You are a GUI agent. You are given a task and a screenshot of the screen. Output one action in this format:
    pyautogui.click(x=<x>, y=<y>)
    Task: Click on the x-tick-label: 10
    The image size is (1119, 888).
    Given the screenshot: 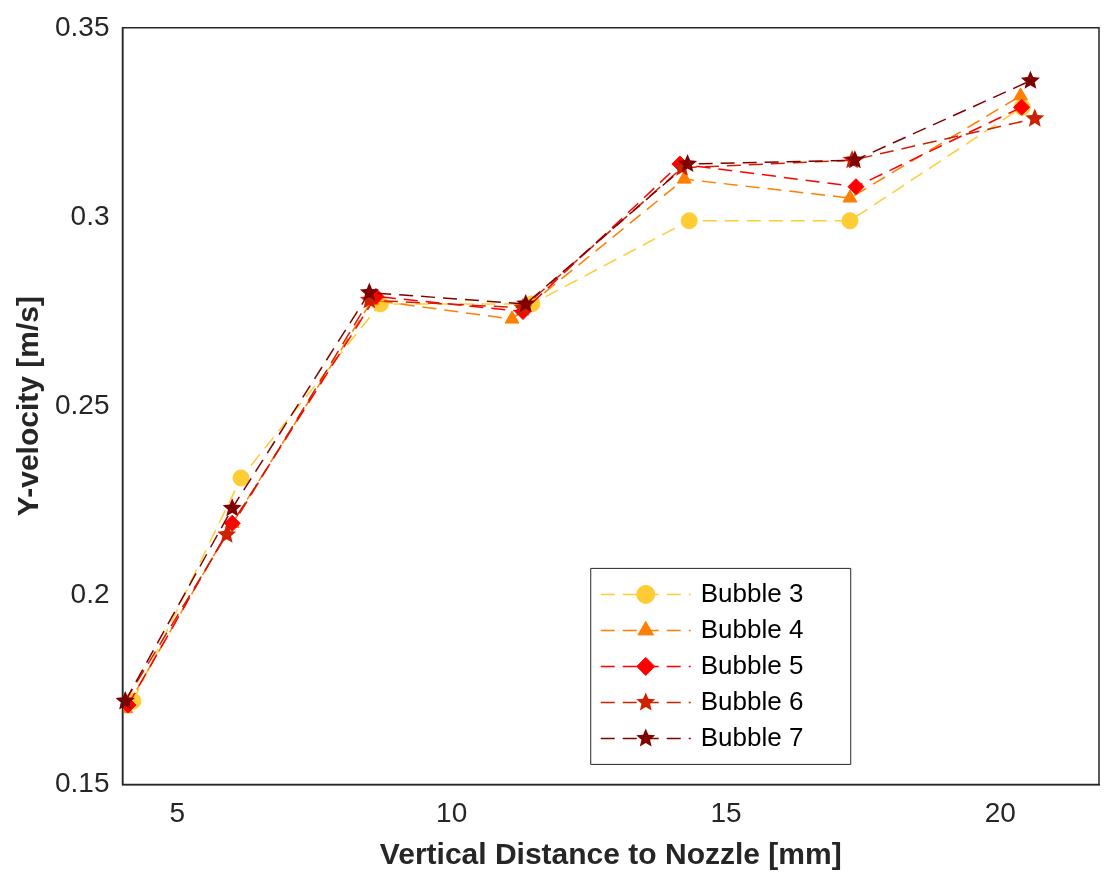 What is the action you would take?
    pyautogui.click(x=452, y=812)
    